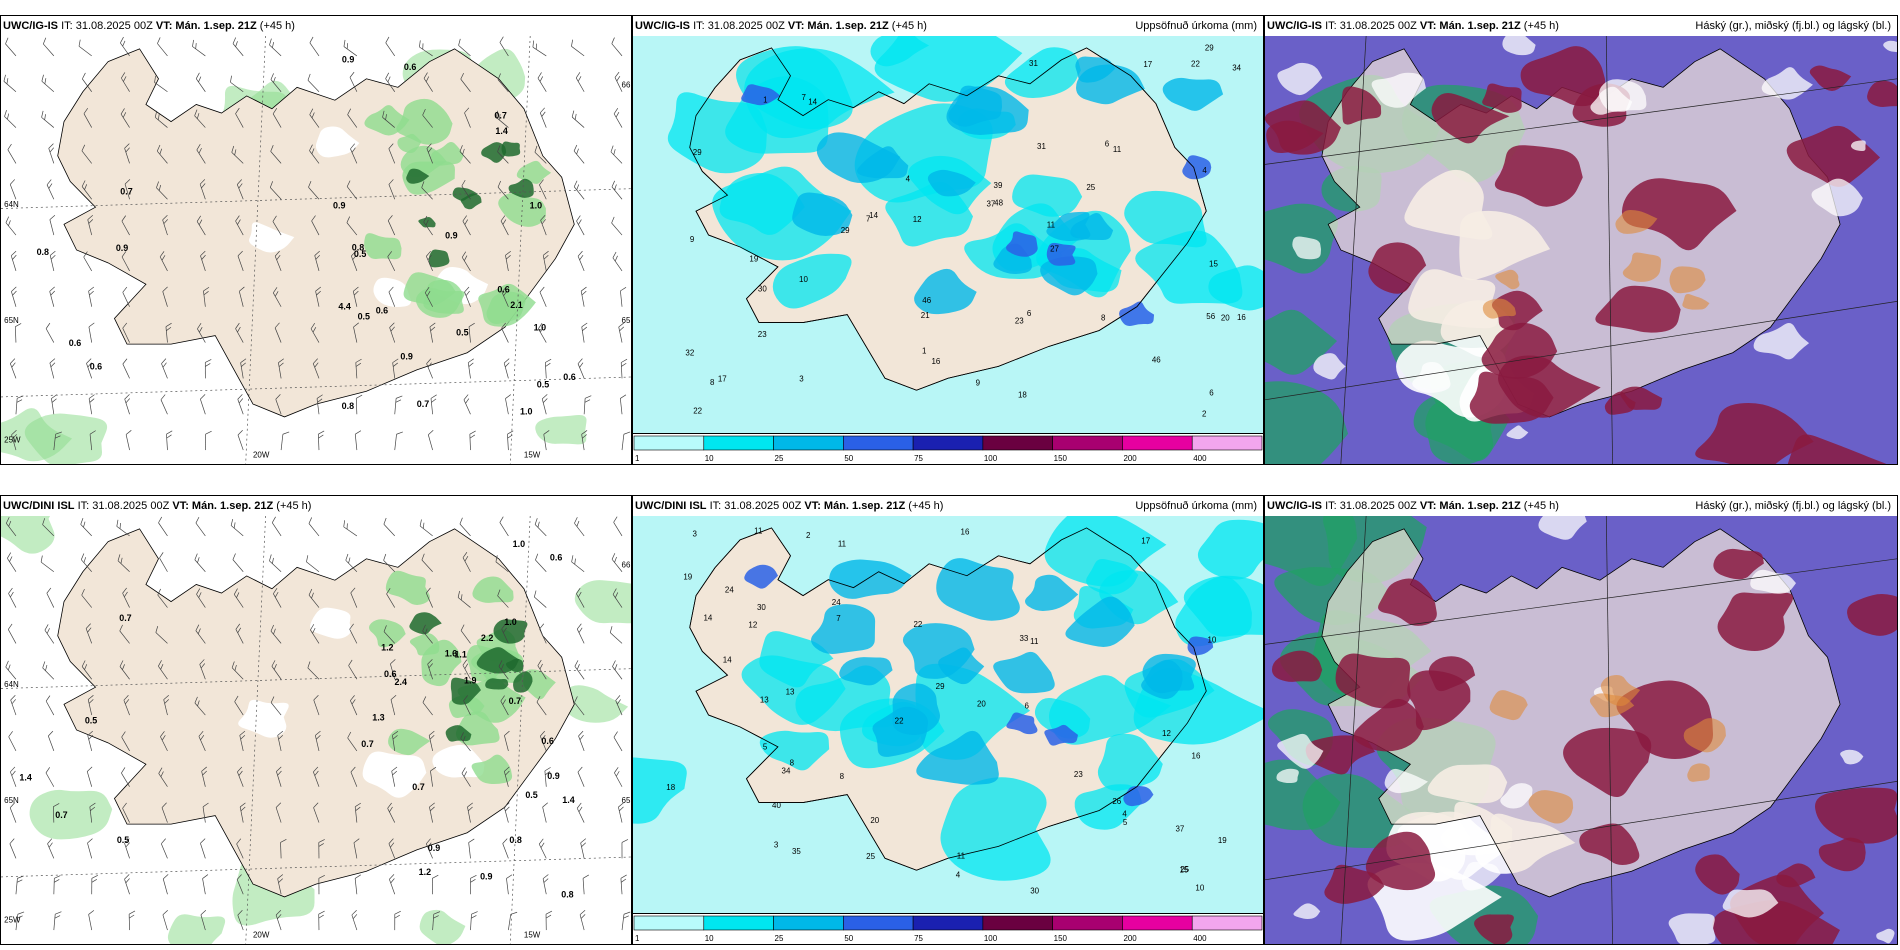  Describe the element at coordinates (765, 99) in the screenshot. I see `precip-value-label: 1` at that location.